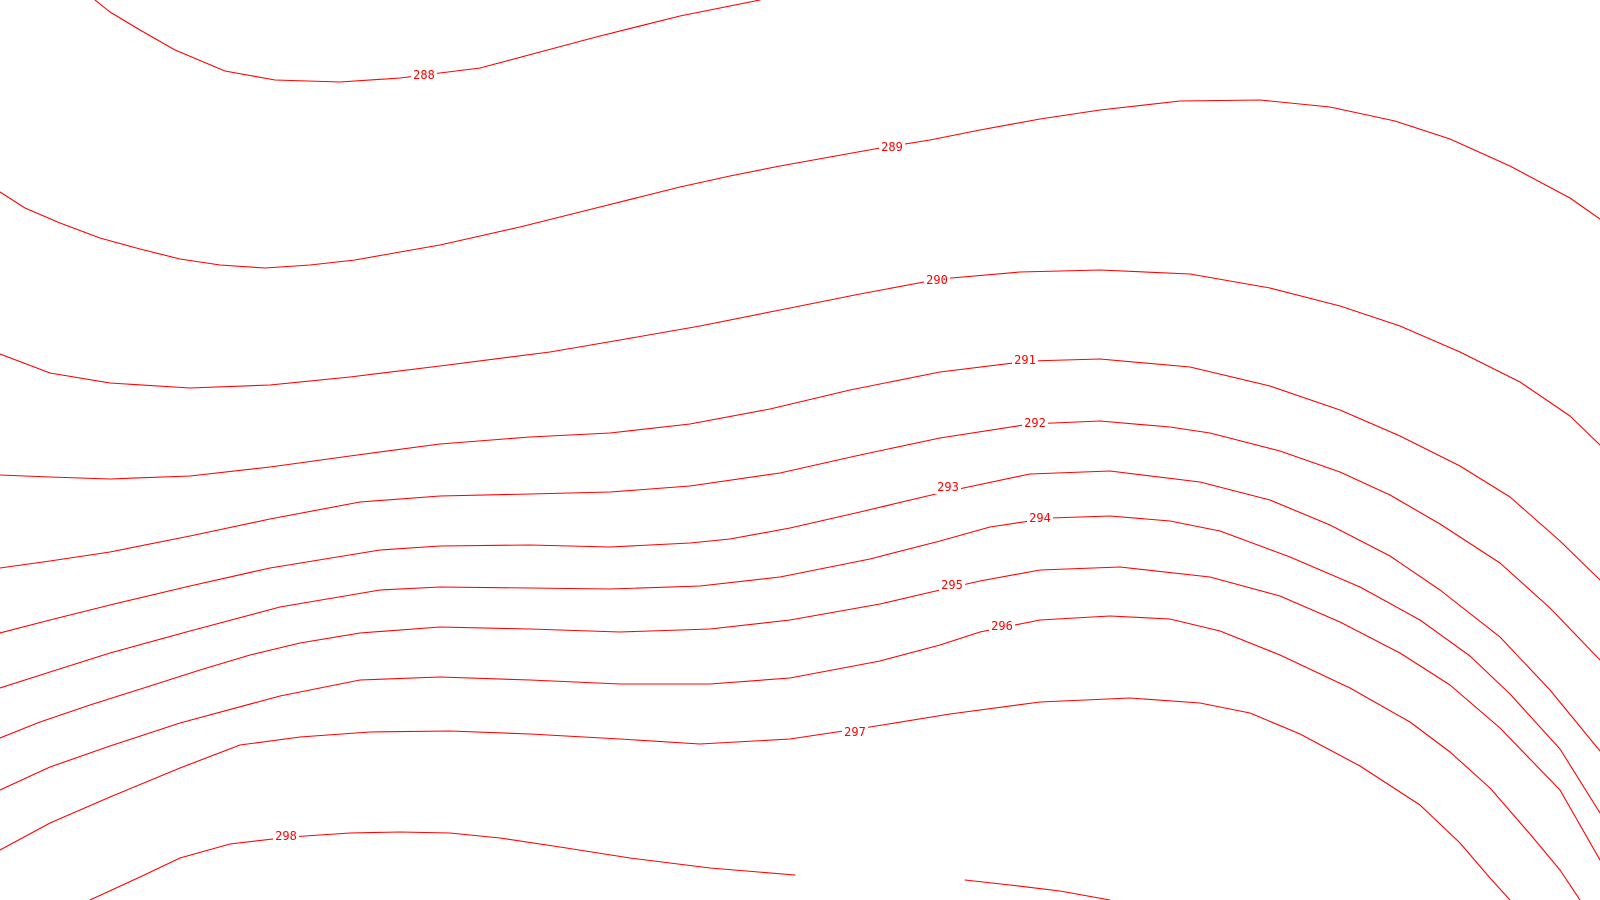 Image resolution: width=1600 pixels, height=900 pixels. I want to click on contour-label-293: 293, so click(948, 487).